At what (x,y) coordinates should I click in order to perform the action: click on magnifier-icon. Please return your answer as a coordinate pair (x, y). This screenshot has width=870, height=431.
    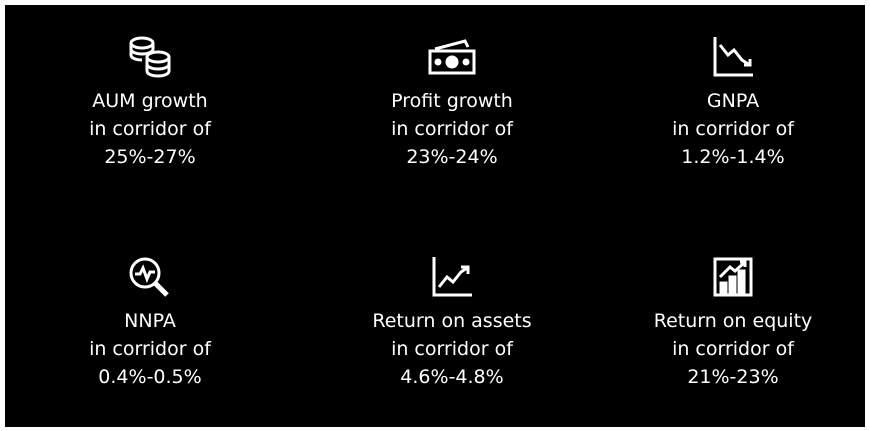
    Looking at the image, I should click on (149, 277).